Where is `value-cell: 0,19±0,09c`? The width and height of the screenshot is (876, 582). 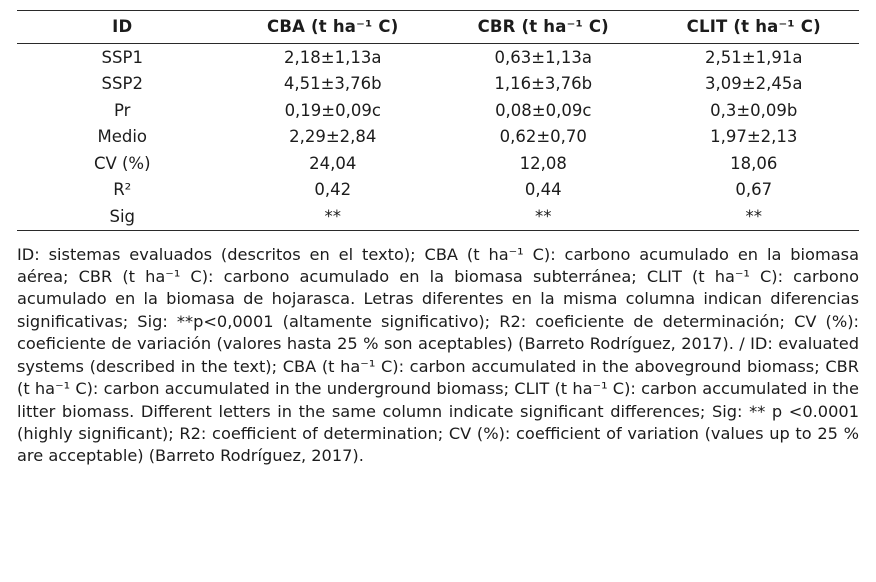
value-cell: 0,19±0,09c is located at coordinates (332, 110).